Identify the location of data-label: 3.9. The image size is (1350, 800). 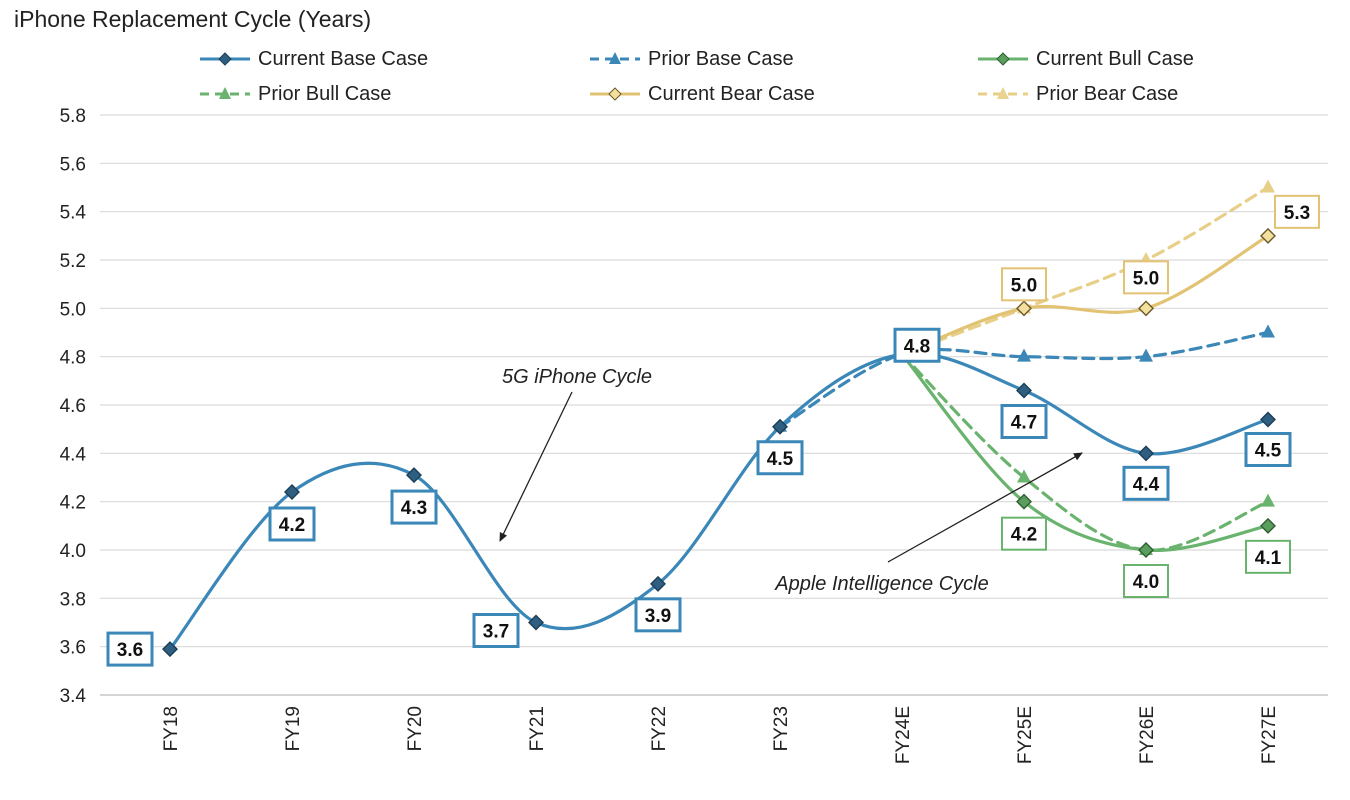
(658, 615).